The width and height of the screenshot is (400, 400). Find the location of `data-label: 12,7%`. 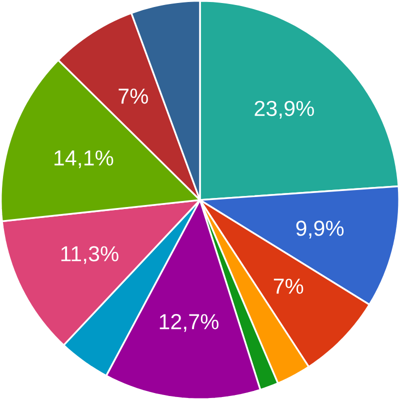

data-label: 12,7% is located at coordinates (189, 323).